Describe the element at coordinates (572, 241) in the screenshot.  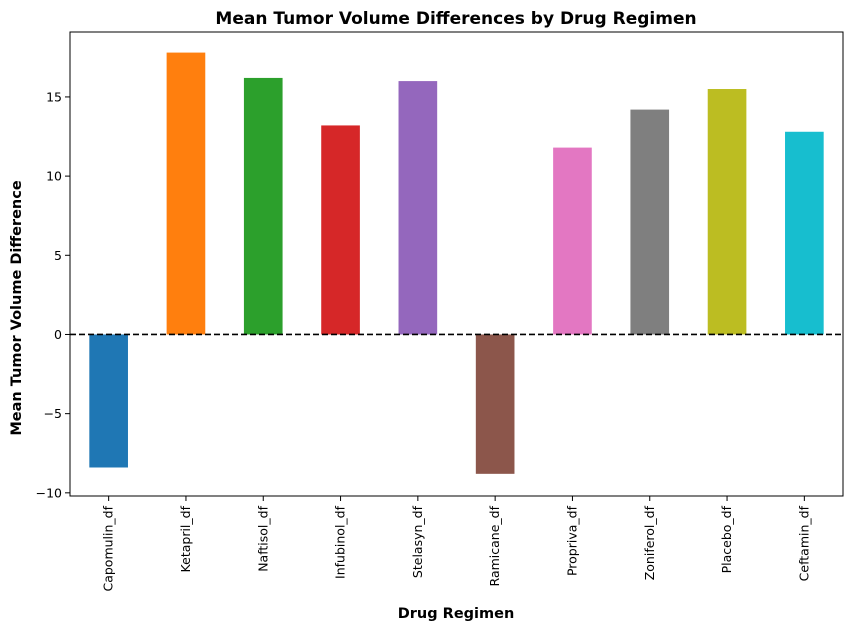
I see `bar-propriva-df` at that location.